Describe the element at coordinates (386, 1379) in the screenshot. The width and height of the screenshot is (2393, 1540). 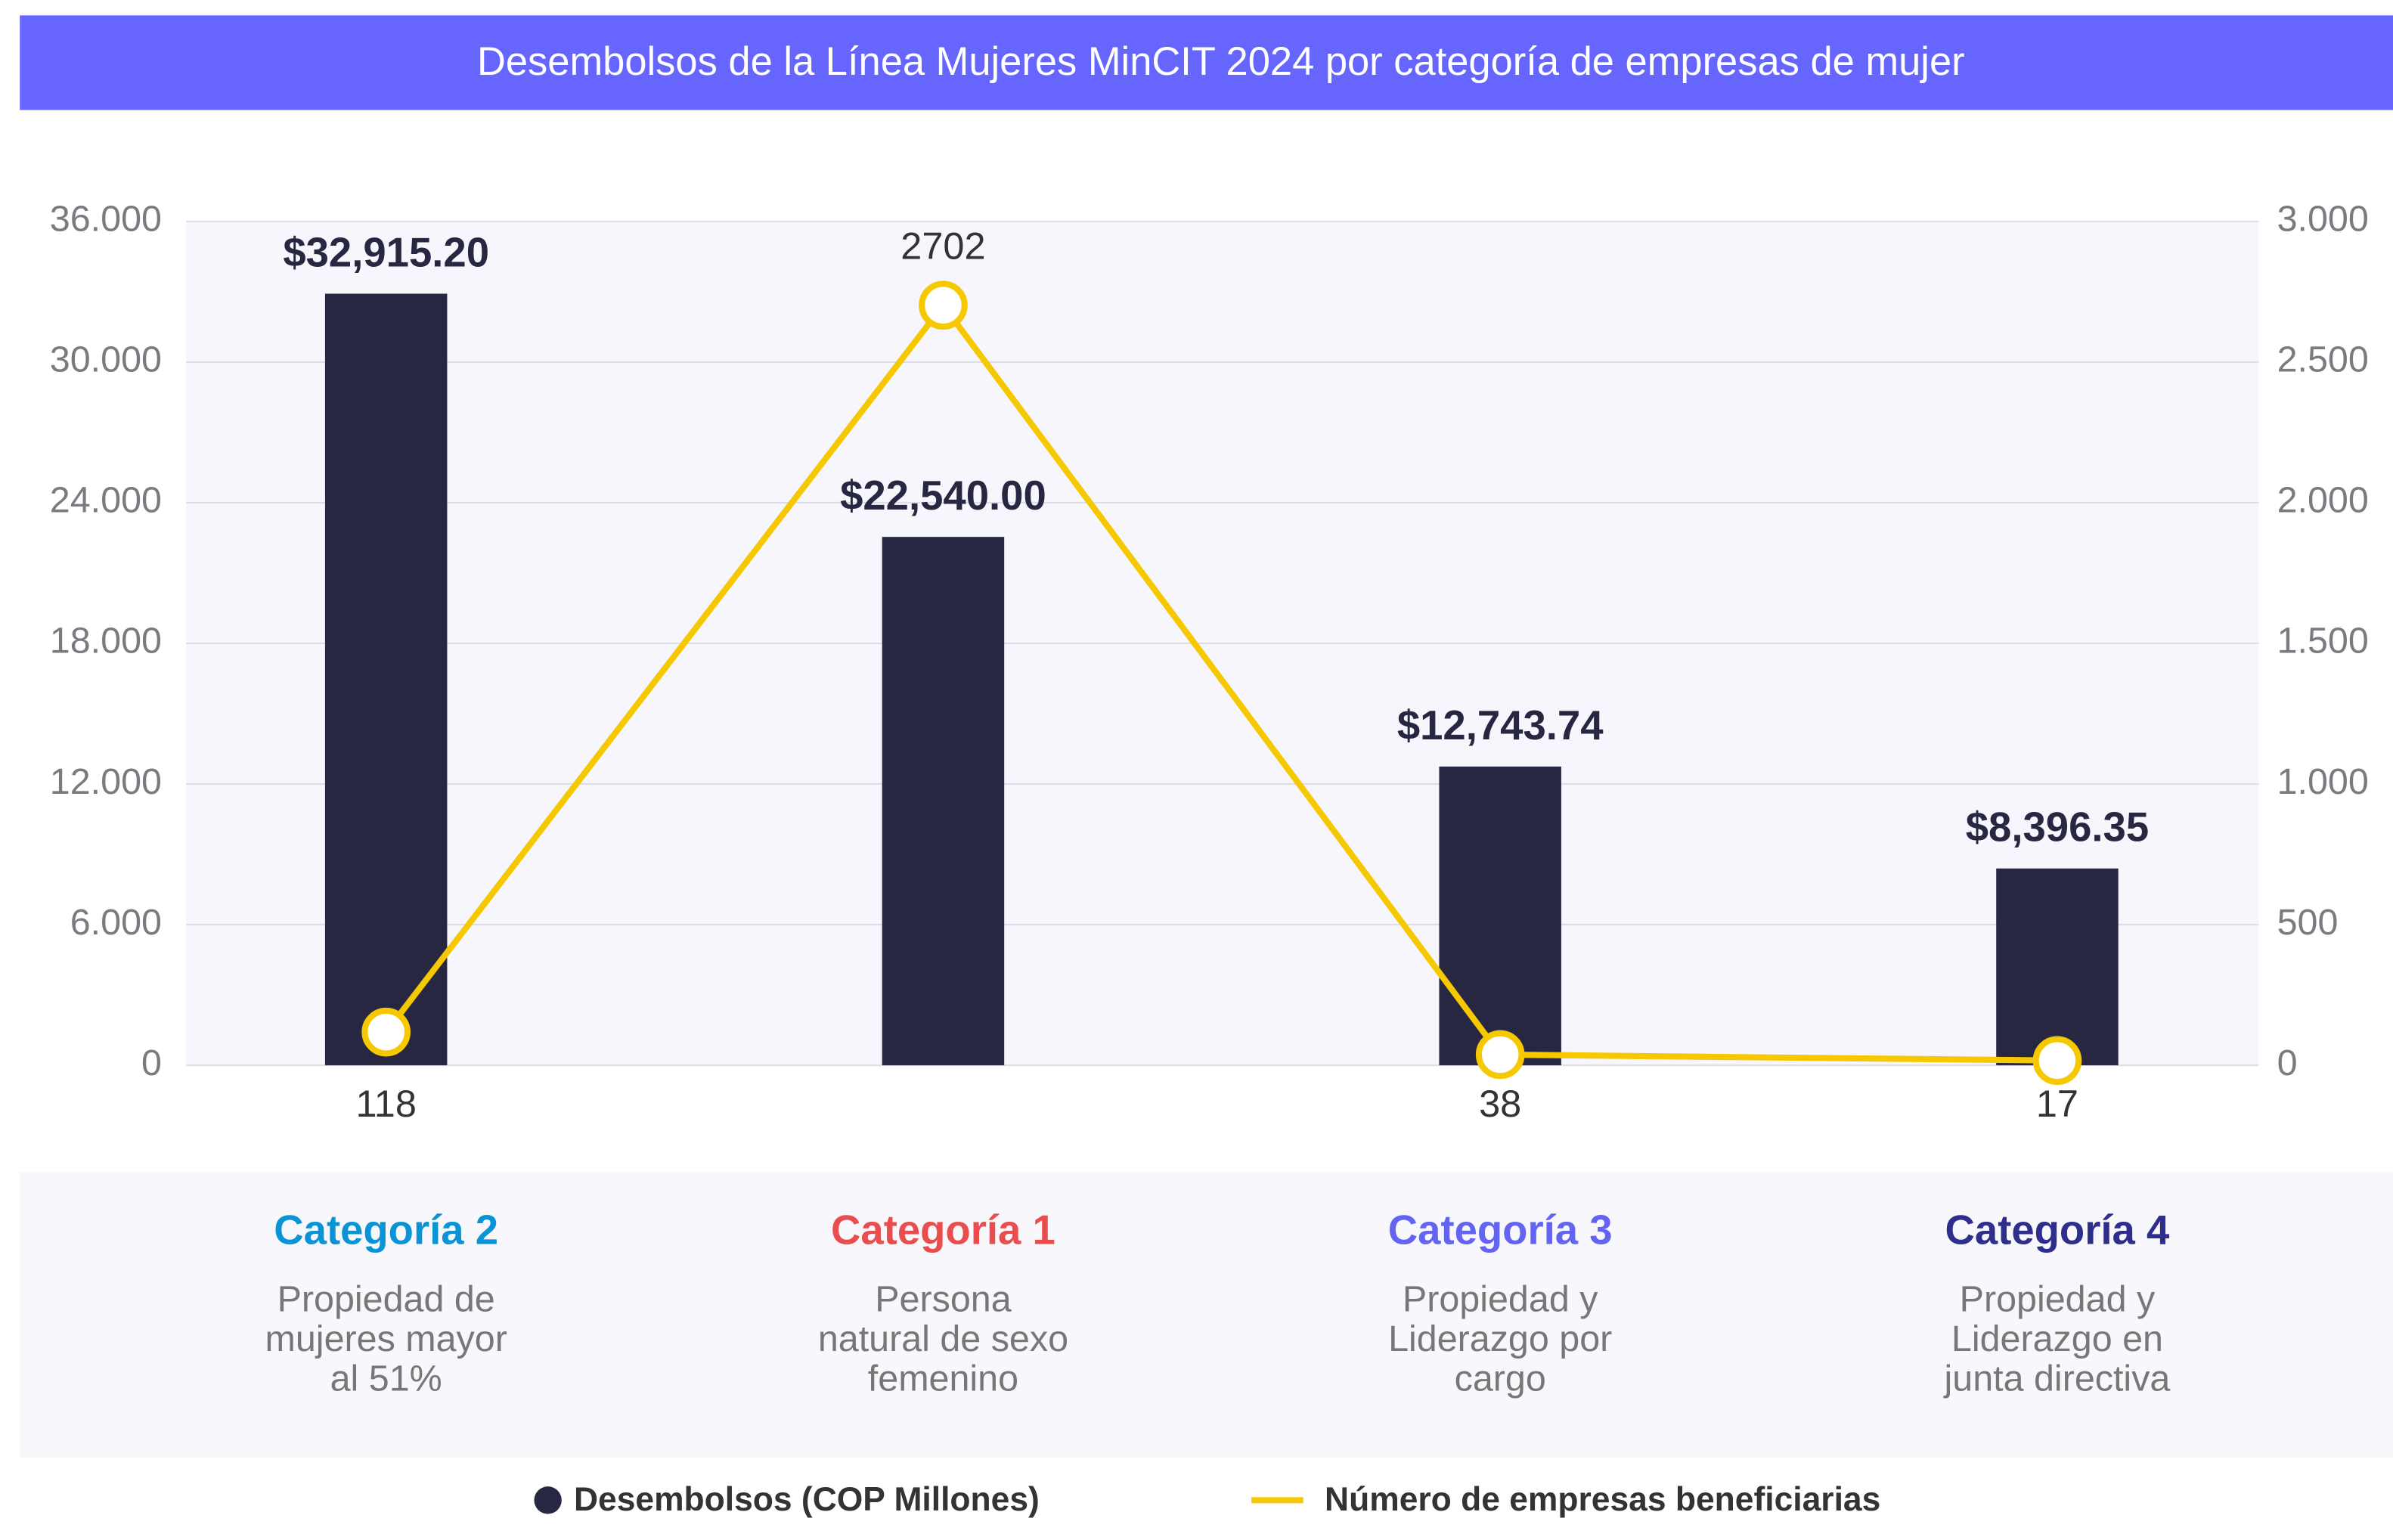
I see `category-description: al 51%` at that location.